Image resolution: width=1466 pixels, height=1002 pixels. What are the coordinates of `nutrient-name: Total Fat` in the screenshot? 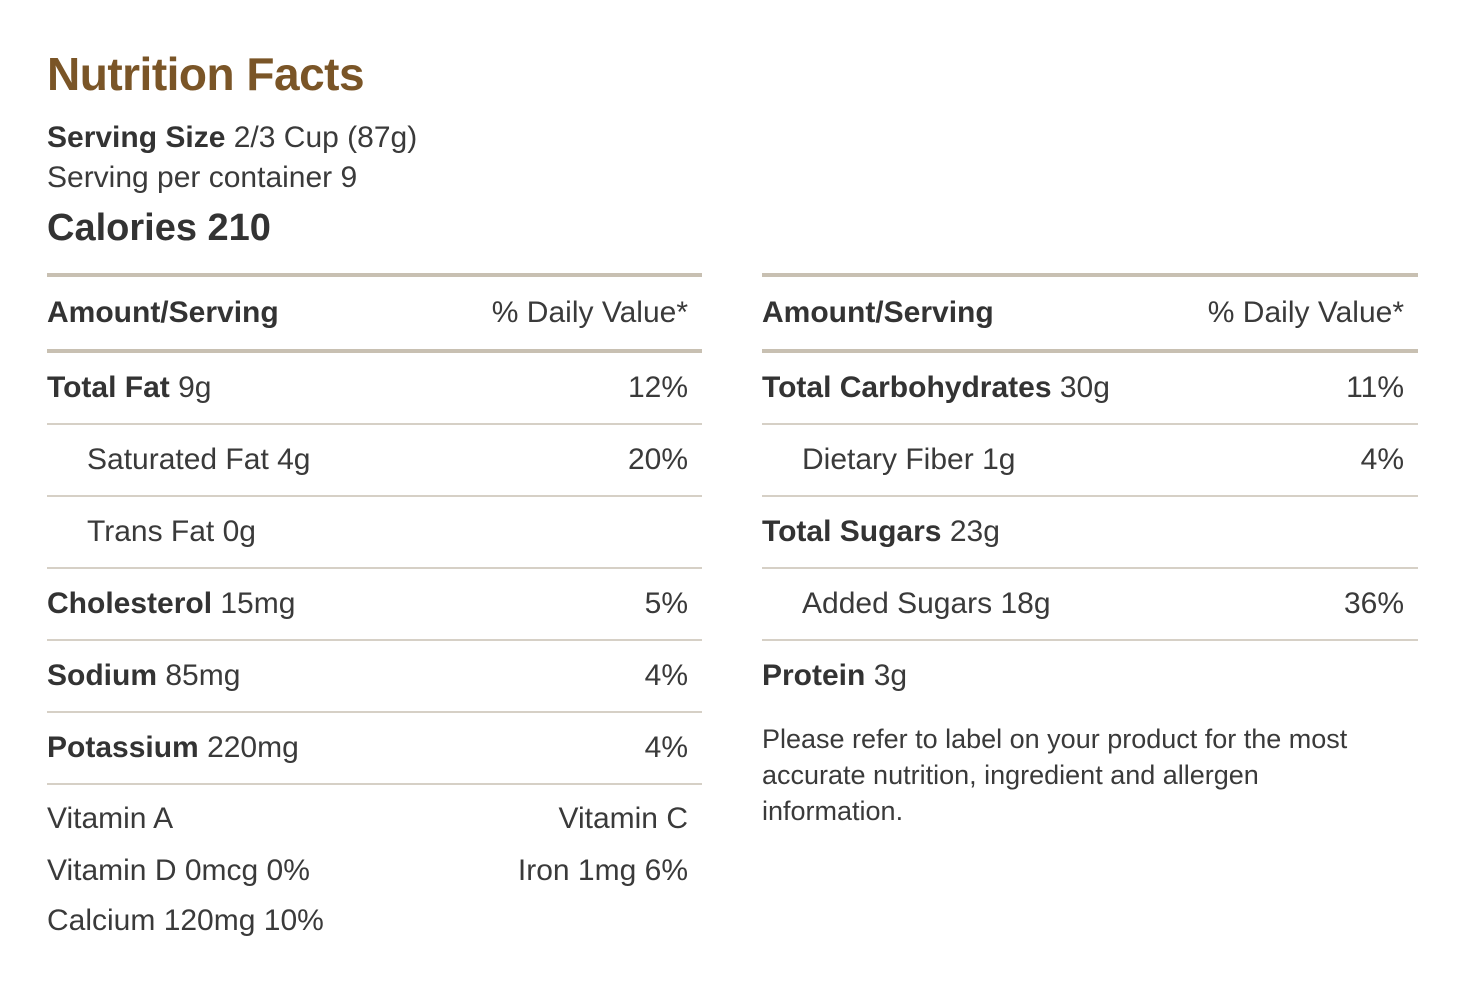 It's located at (108, 387).